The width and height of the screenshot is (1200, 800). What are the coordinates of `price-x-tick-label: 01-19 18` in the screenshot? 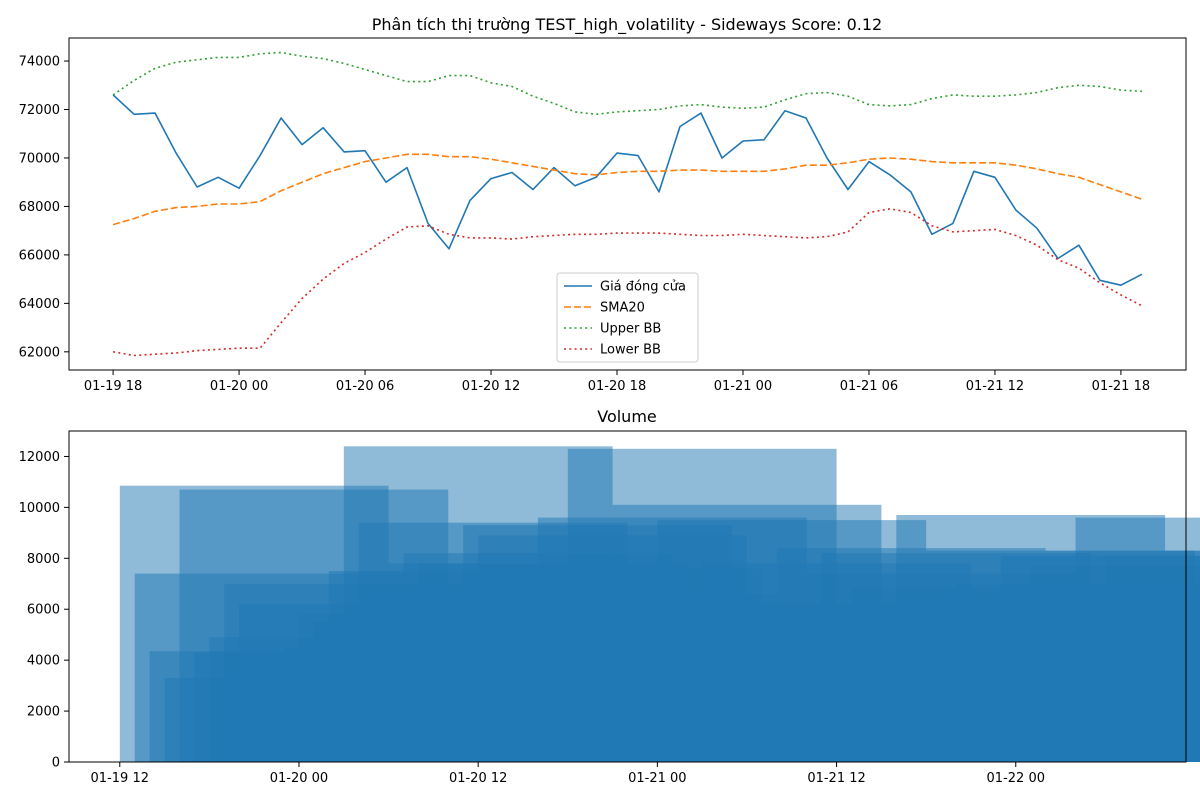 It's located at (113, 386).